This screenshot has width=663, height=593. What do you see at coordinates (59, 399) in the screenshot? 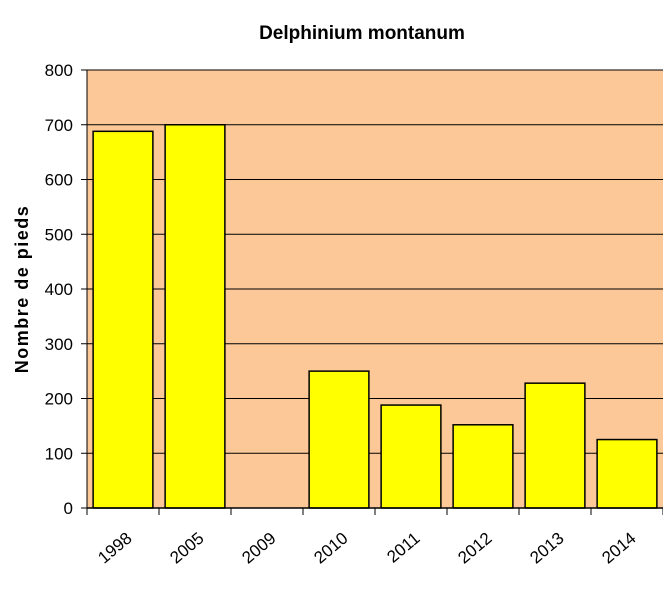
I see `y-tick-label: 200` at bounding box center [59, 399].